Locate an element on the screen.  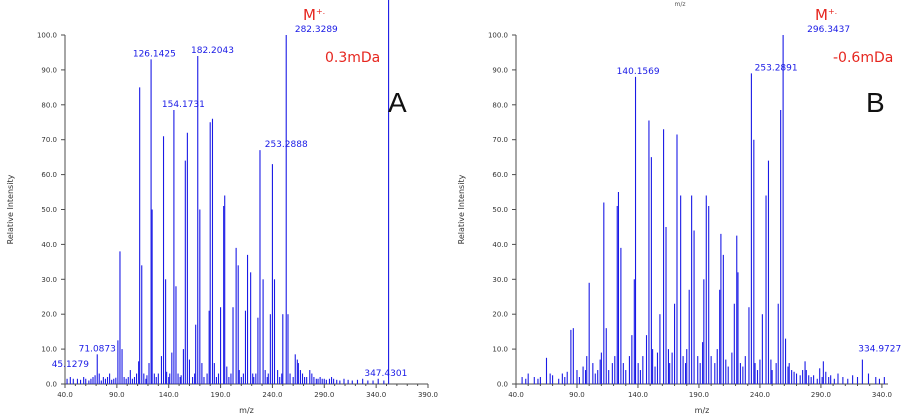
peak-label: 282.3289 is located at coordinates (316, 30).